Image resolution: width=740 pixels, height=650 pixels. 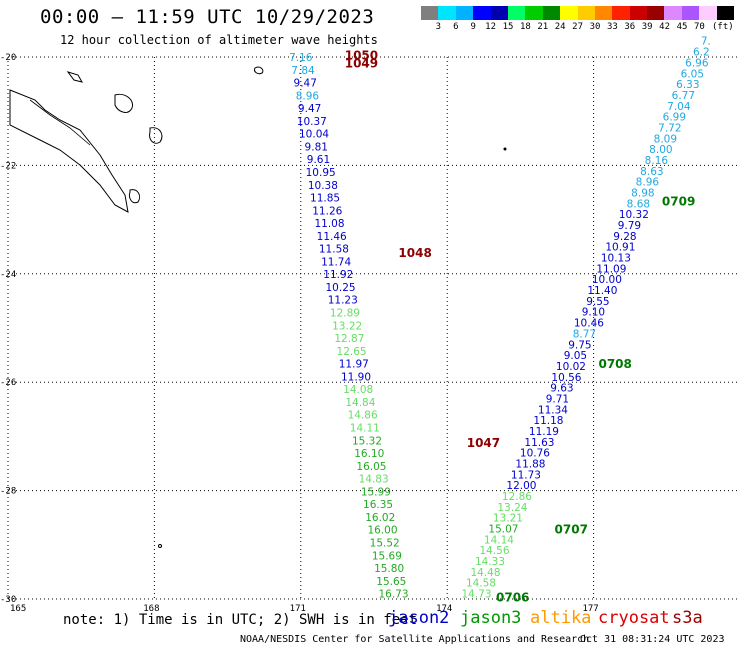 I want to click on wave-height-value: 10.13, so click(x=616, y=259).